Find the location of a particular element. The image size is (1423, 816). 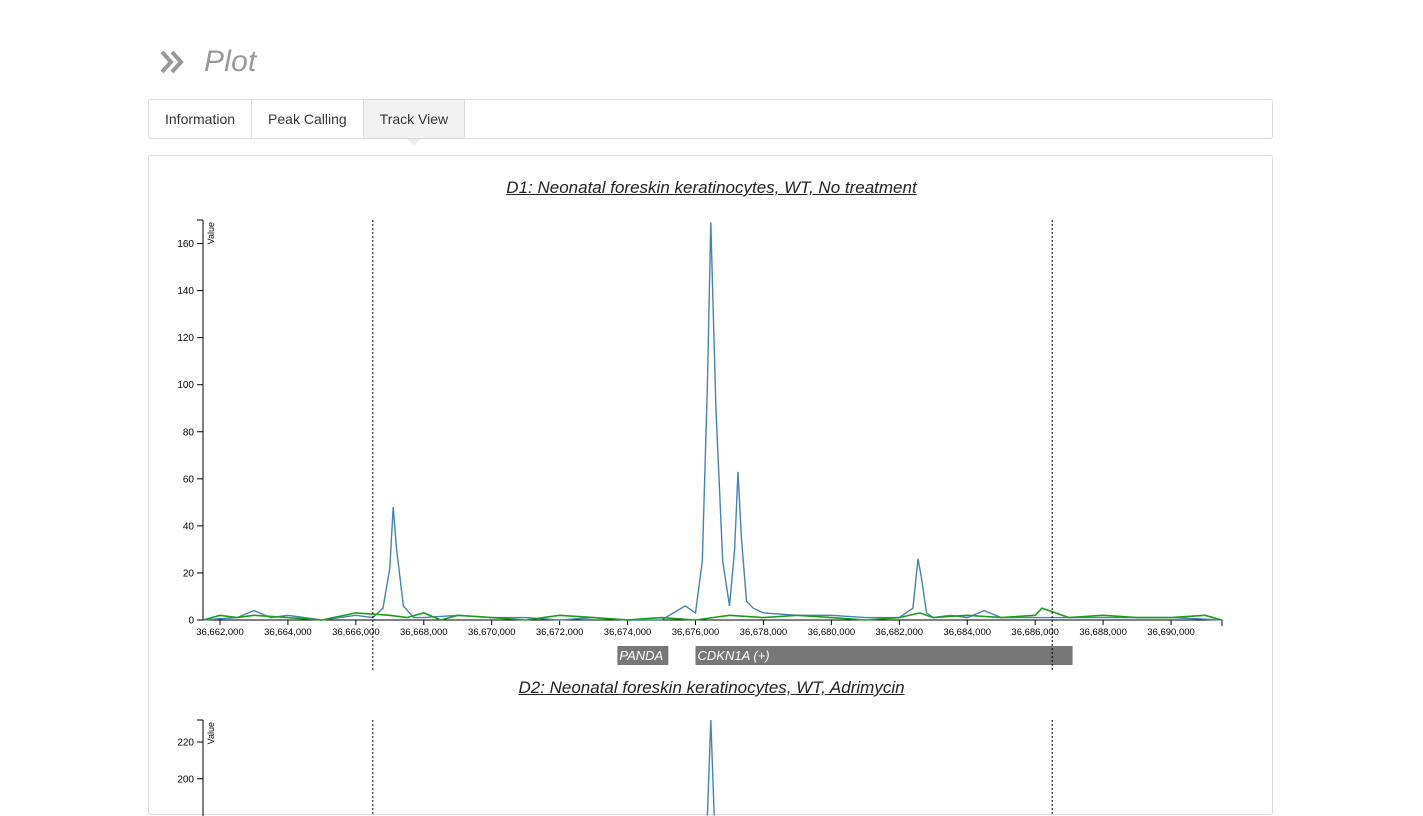

y-tick-label: 160 is located at coordinates (185, 244).